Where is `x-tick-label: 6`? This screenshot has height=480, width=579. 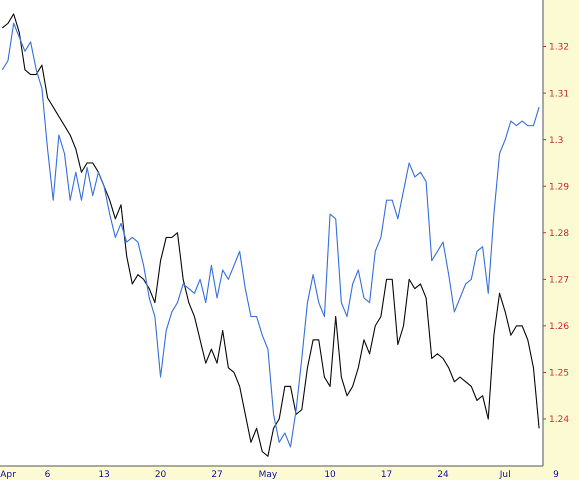 x-tick-label: 6 is located at coordinates (47, 475).